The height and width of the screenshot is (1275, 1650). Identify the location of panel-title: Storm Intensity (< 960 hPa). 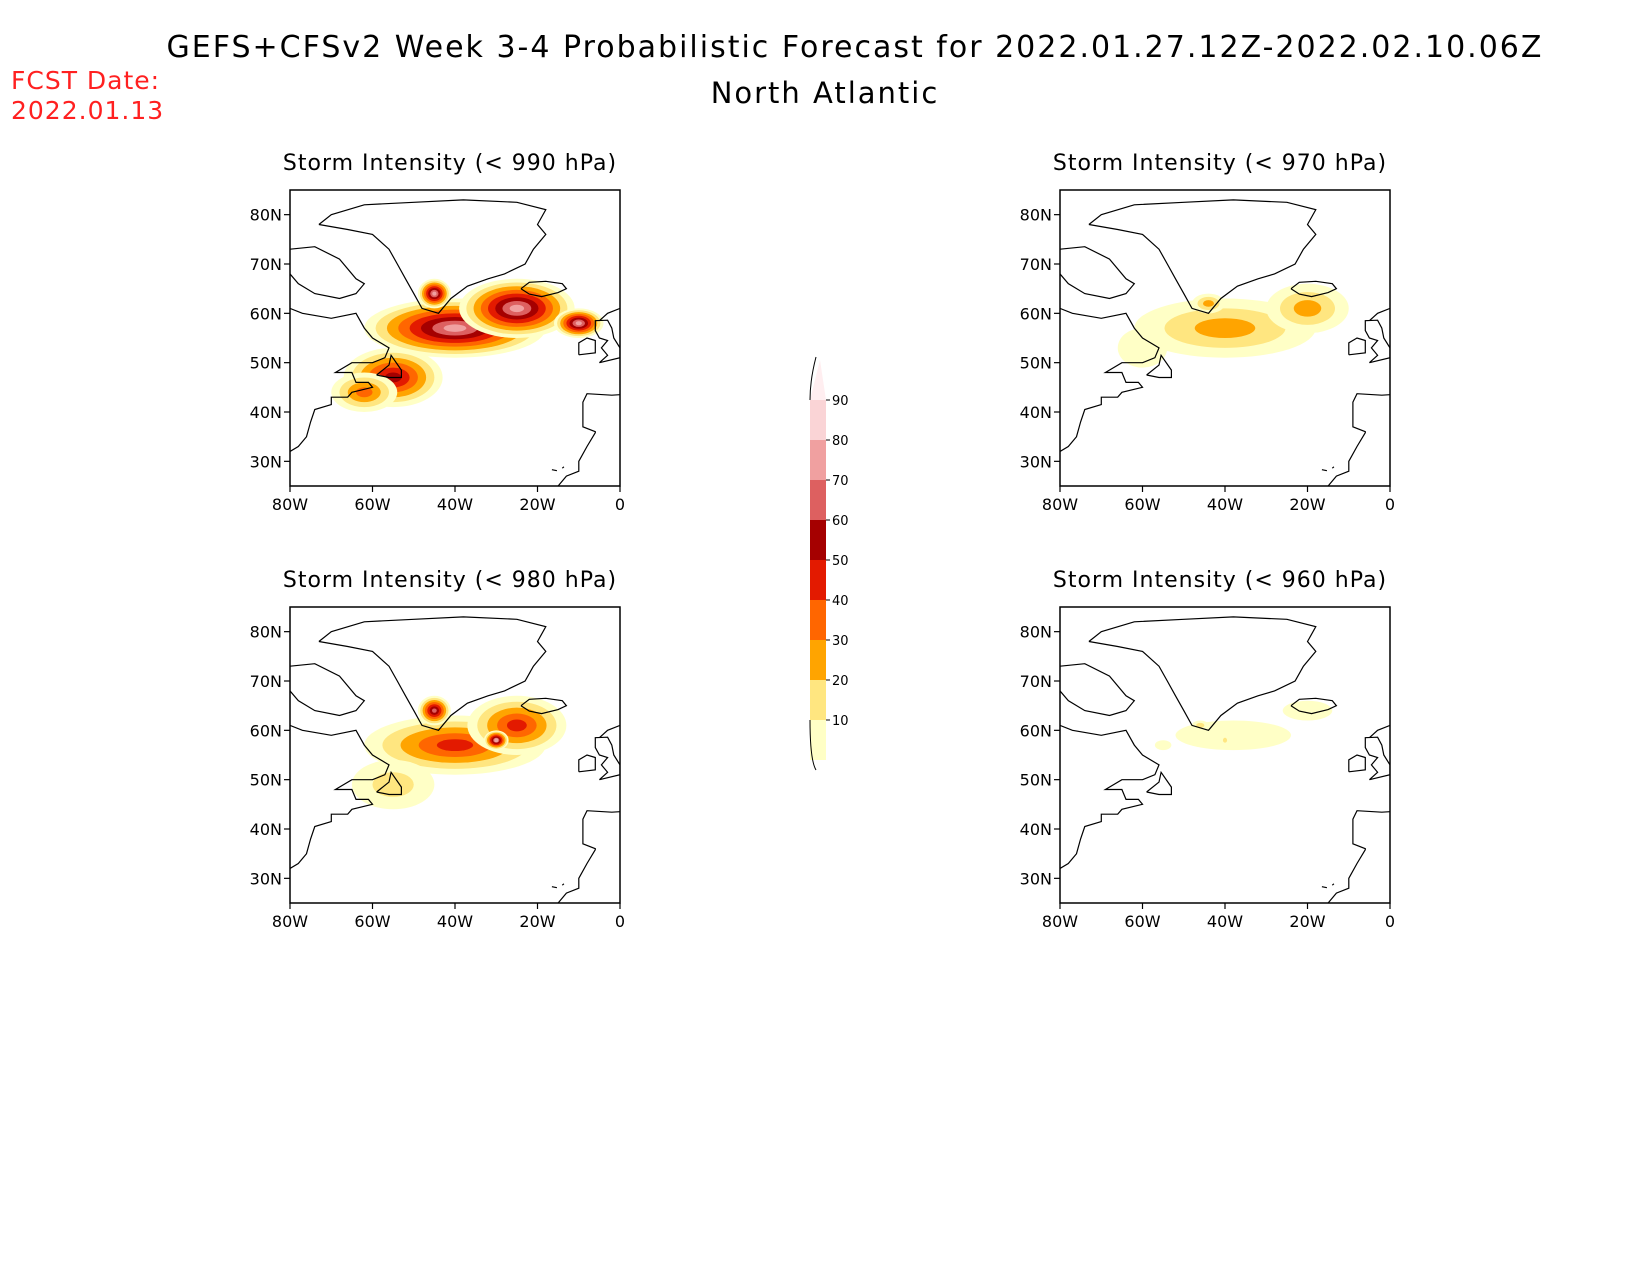
(1220, 580).